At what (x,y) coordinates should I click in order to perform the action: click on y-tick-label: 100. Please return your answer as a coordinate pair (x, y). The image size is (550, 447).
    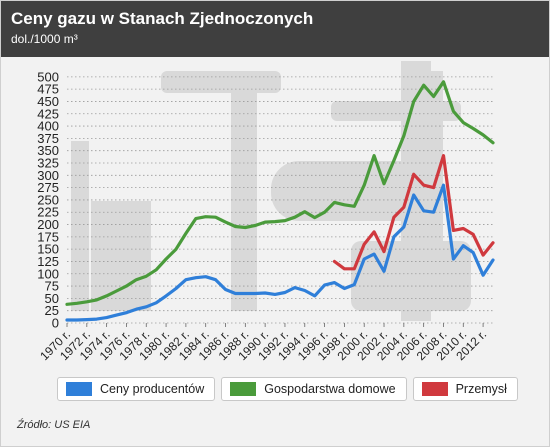
    Looking at the image, I should click on (48, 273).